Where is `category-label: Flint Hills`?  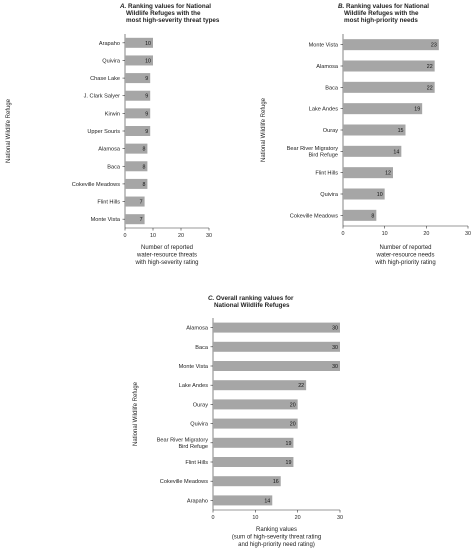
category-label: Flint Hills is located at coordinates (196, 463).